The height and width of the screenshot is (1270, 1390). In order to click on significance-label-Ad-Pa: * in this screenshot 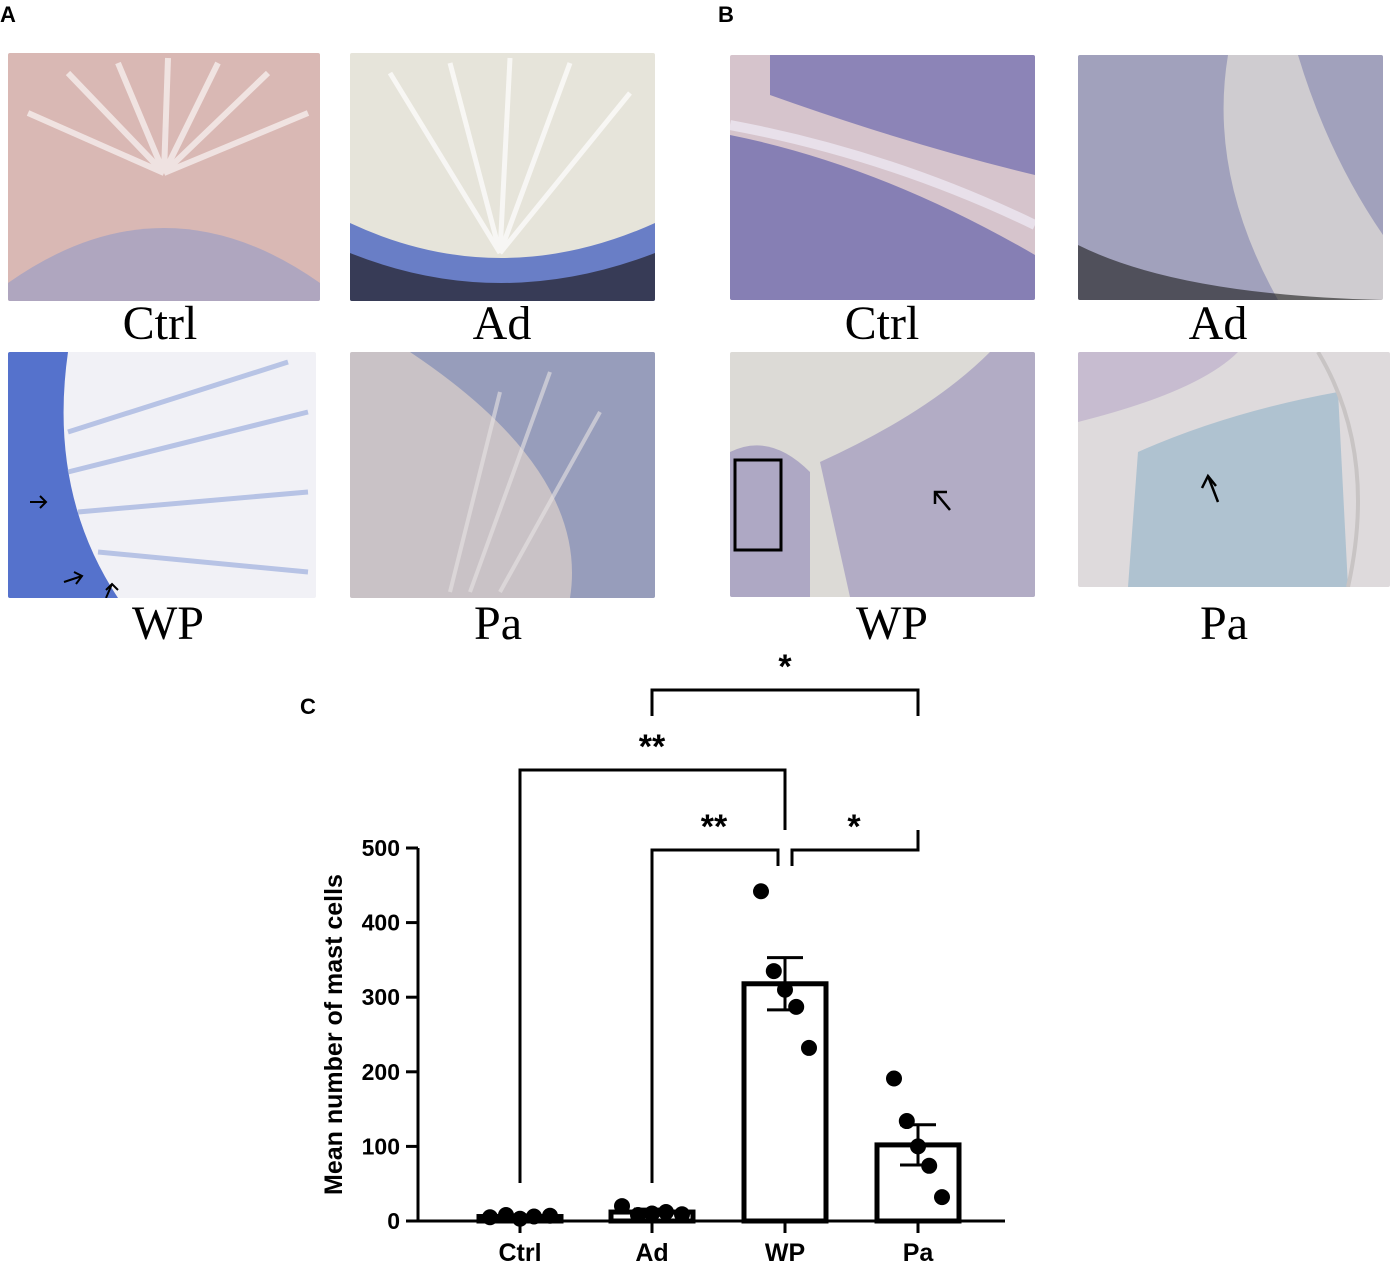, I will do `click(785, 667)`.